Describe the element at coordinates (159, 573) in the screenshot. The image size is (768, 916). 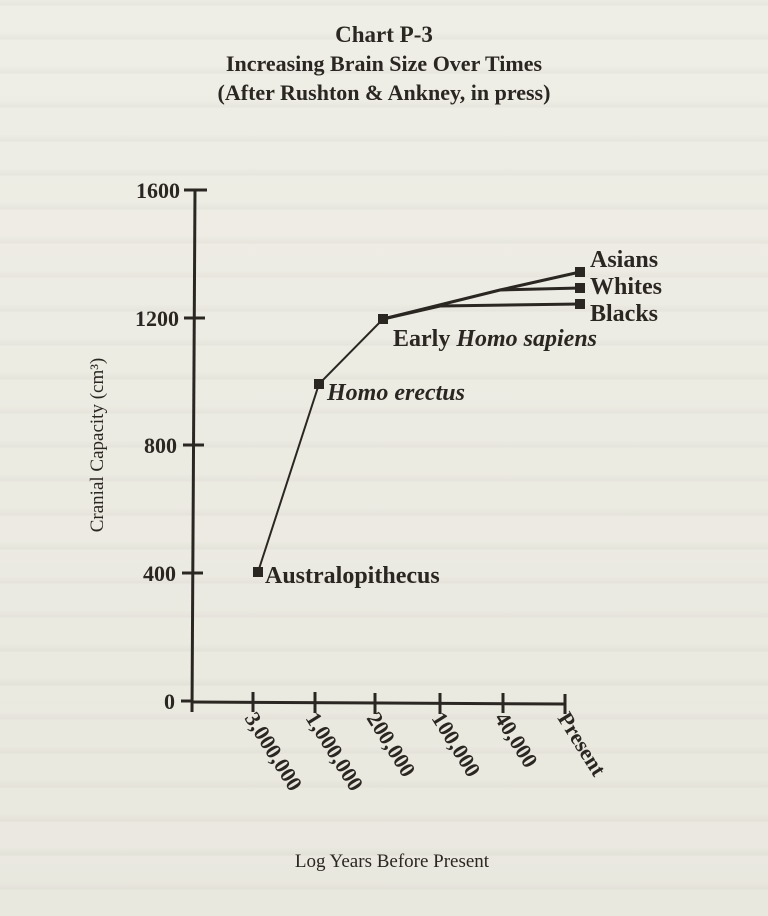
I see `y-tick-400: 400` at that location.